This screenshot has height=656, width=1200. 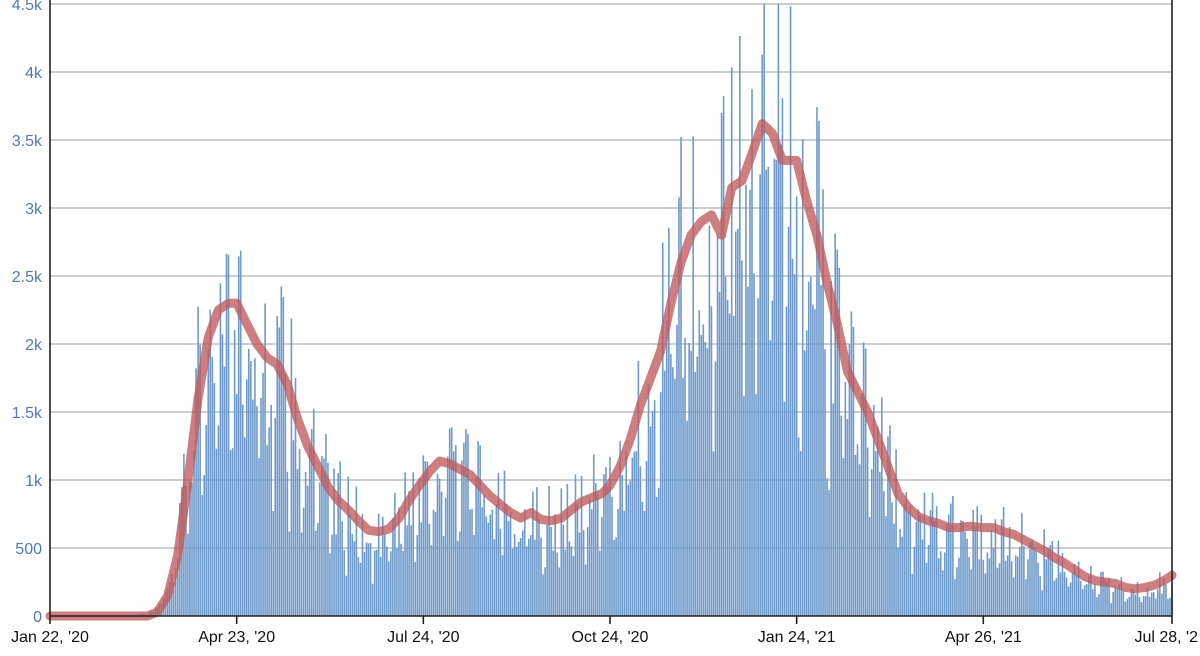 What do you see at coordinates (27, 277) in the screenshot?
I see `y-tick-label: 2.5k` at bounding box center [27, 277].